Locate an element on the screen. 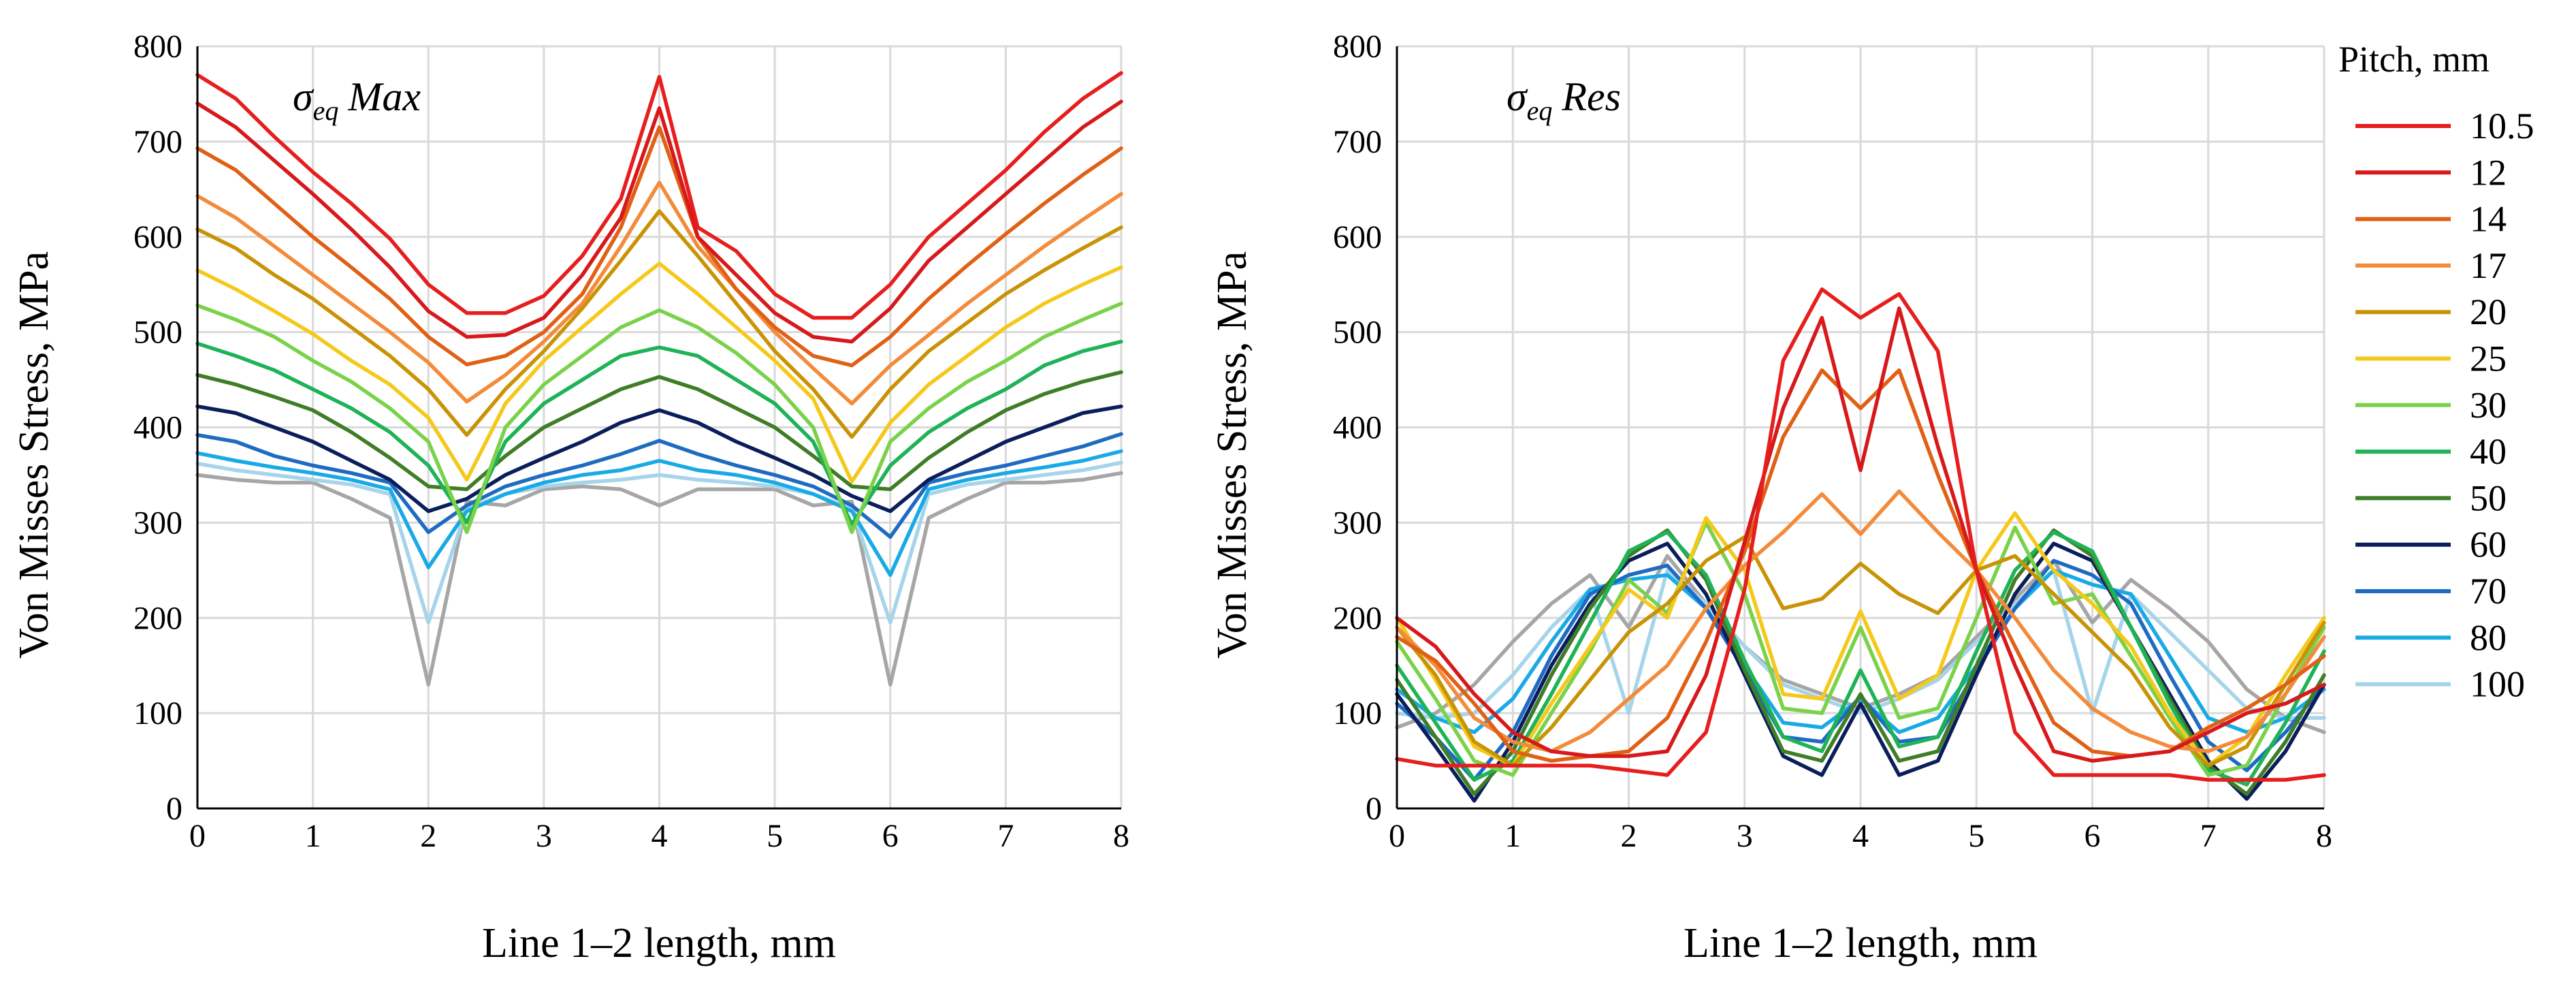  legend: Pitch, mm 10.5 12 14 17 20 25 30 40 50 60 70 80 100 is located at coordinates (2436, 372).